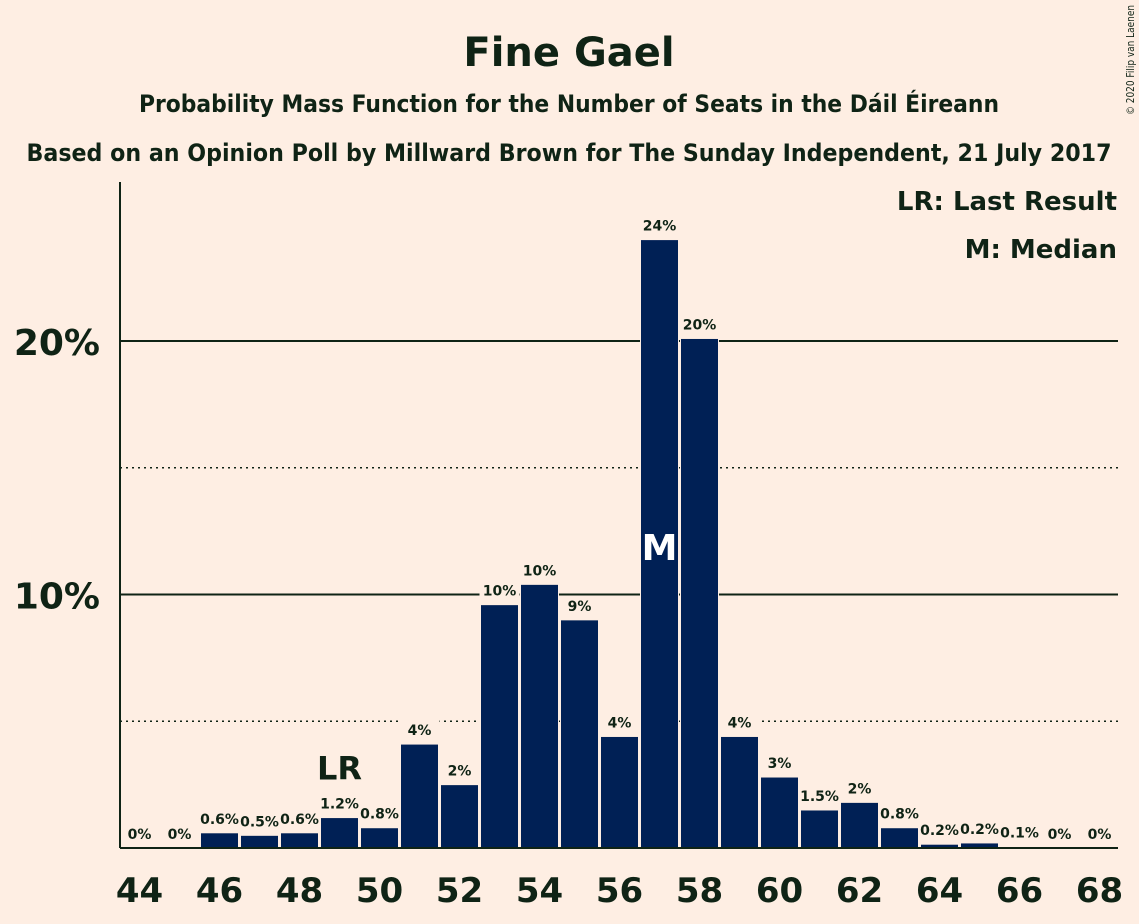 The height and width of the screenshot is (924, 1139). Describe the element at coordinates (619, 891) in the screenshot. I see `x-tick-label: 56` at that location.